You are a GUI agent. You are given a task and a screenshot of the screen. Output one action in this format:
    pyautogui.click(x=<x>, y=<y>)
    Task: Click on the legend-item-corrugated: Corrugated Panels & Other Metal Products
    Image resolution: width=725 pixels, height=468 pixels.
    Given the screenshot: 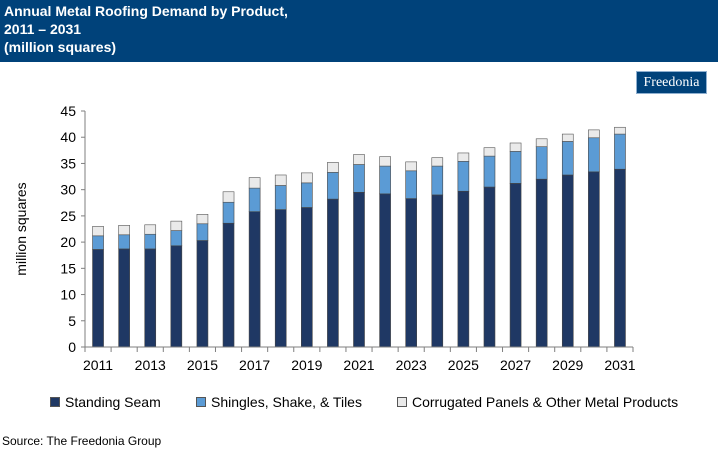 What is the action you would take?
    pyautogui.click(x=537, y=402)
    